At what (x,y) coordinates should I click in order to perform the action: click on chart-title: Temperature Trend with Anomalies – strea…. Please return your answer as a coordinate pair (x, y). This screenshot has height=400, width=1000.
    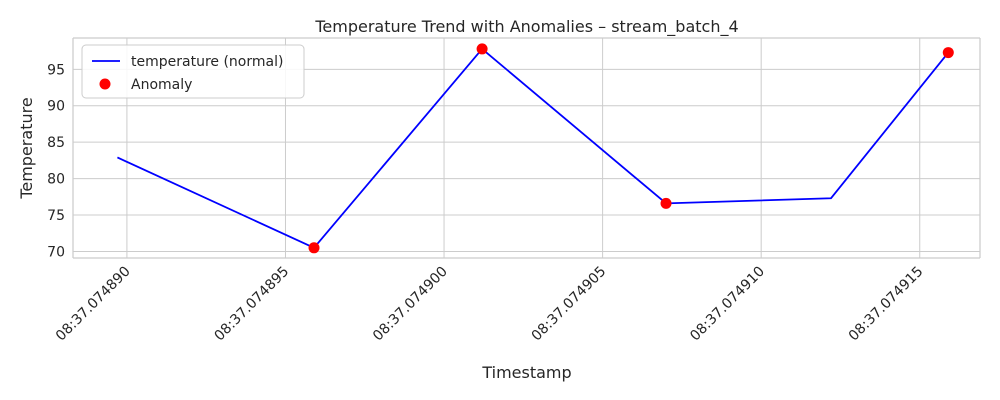
    Looking at the image, I should click on (526, 27).